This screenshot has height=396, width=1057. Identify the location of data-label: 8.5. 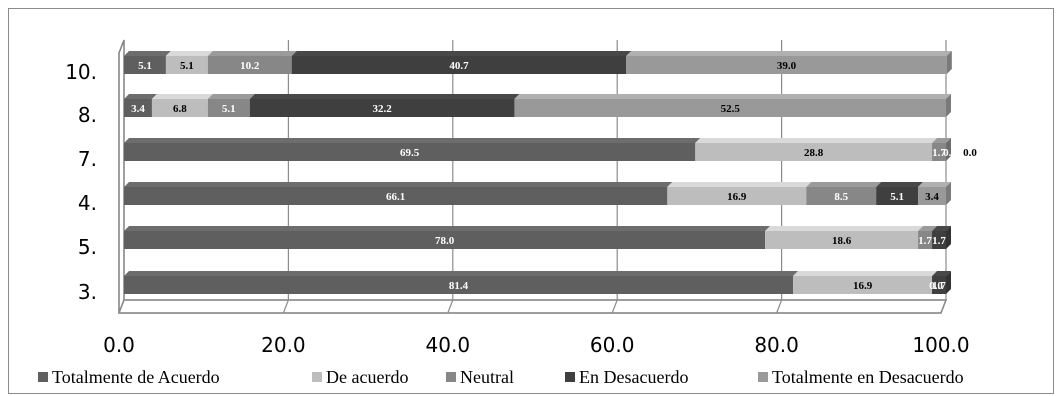
(841, 197).